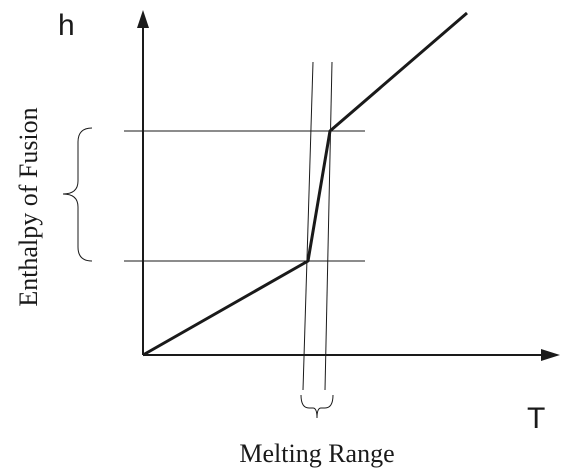 The height and width of the screenshot is (471, 564). What do you see at coordinates (28, 206) in the screenshot?
I see `enthalpy-of-fusion-label: Enthalpy of Fusion` at bounding box center [28, 206].